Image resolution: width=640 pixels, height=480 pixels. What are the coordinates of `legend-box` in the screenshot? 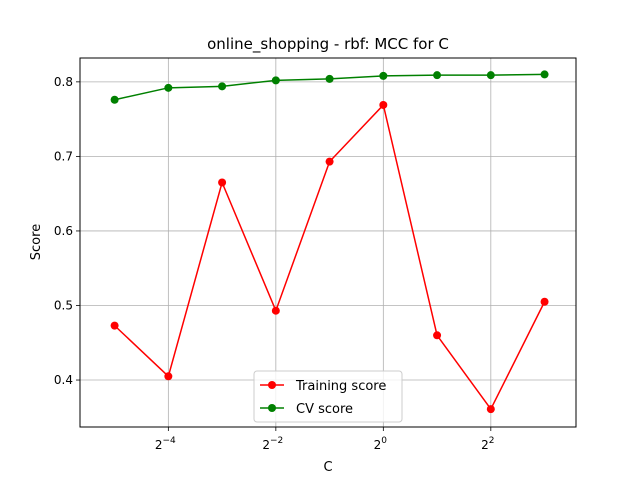 It's located at (328, 396).